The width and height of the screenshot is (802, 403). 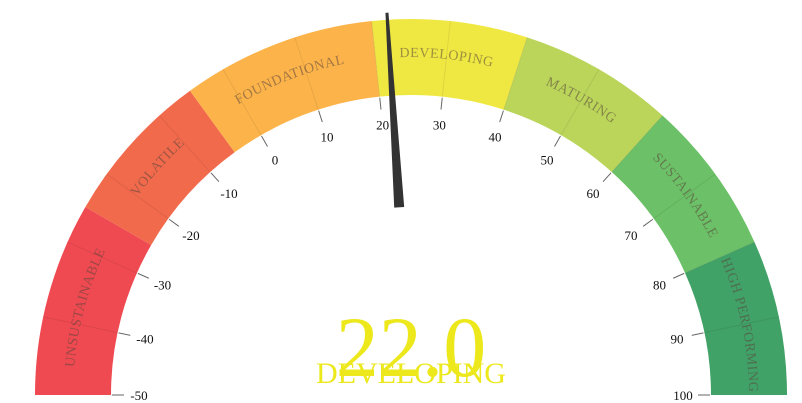 What do you see at coordinates (190, 235) in the screenshot?
I see `tick-label: -20` at bounding box center [190, 235].